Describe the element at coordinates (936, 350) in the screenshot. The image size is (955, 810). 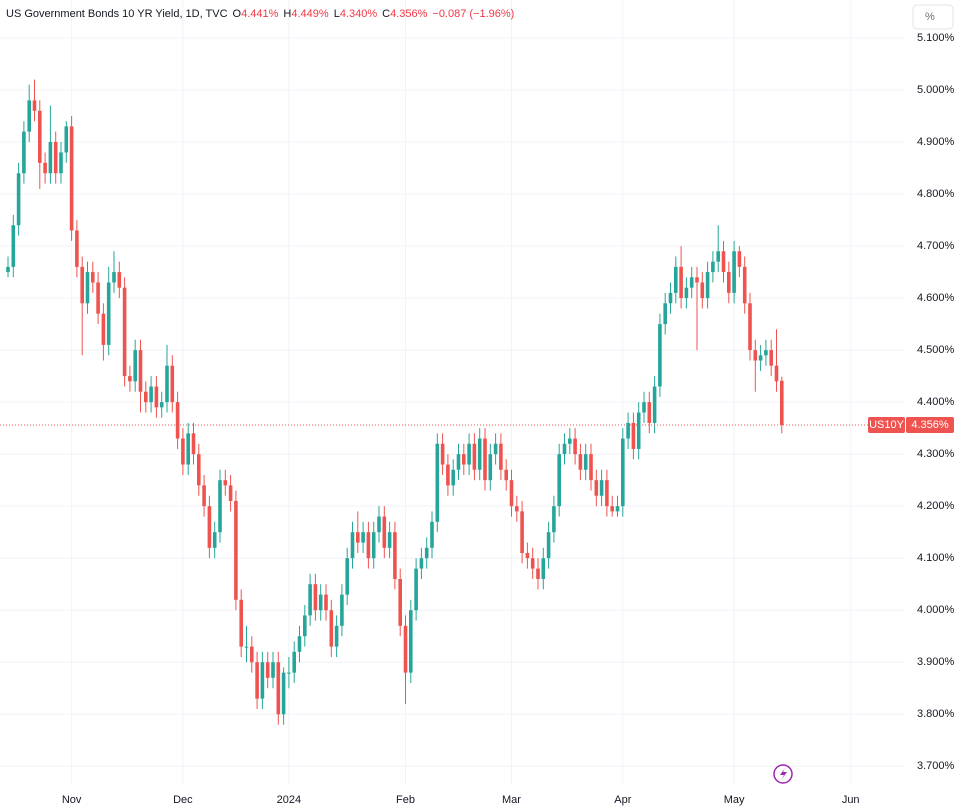
I see `y-tick-label: 4.500%` at that location.